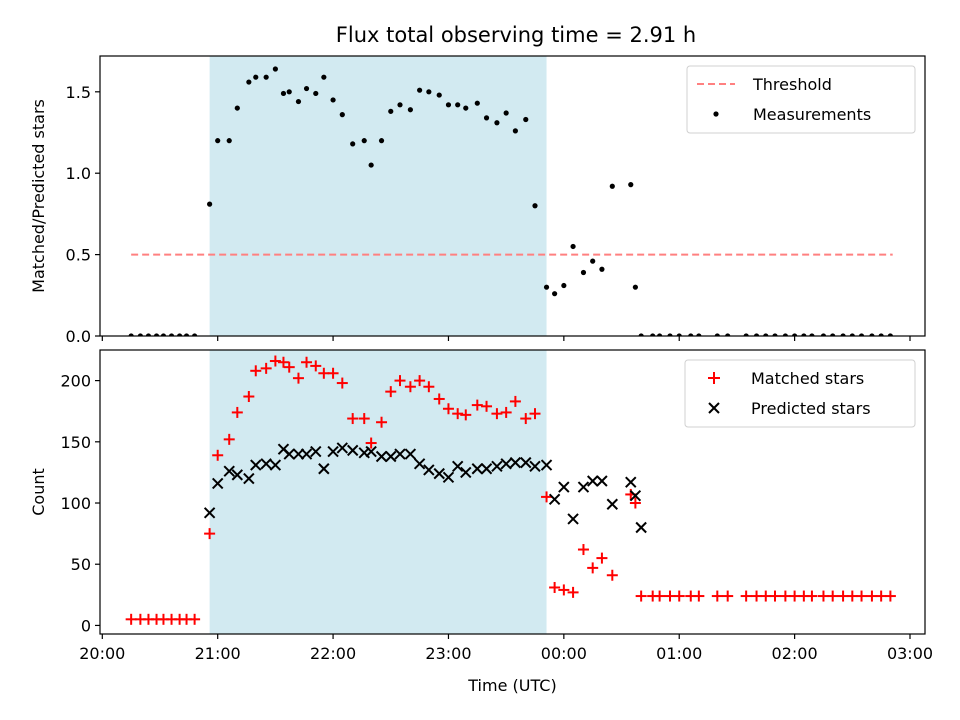  I want to click on y-tick-label: 100, so click(75, 503).